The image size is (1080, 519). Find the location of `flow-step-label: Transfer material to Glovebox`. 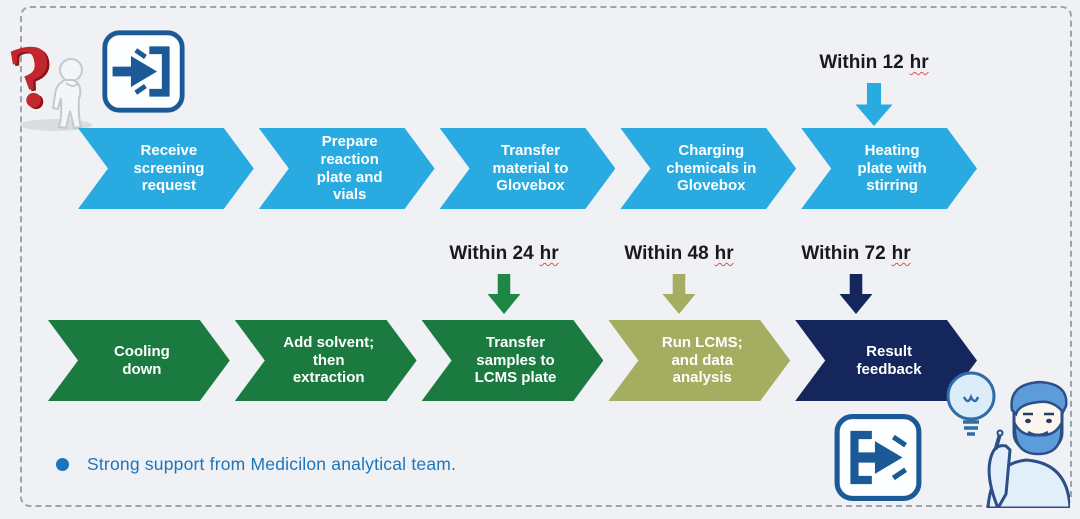

flow-step-label: Transfer material to Glovebox is located at coordinates (530, 168).